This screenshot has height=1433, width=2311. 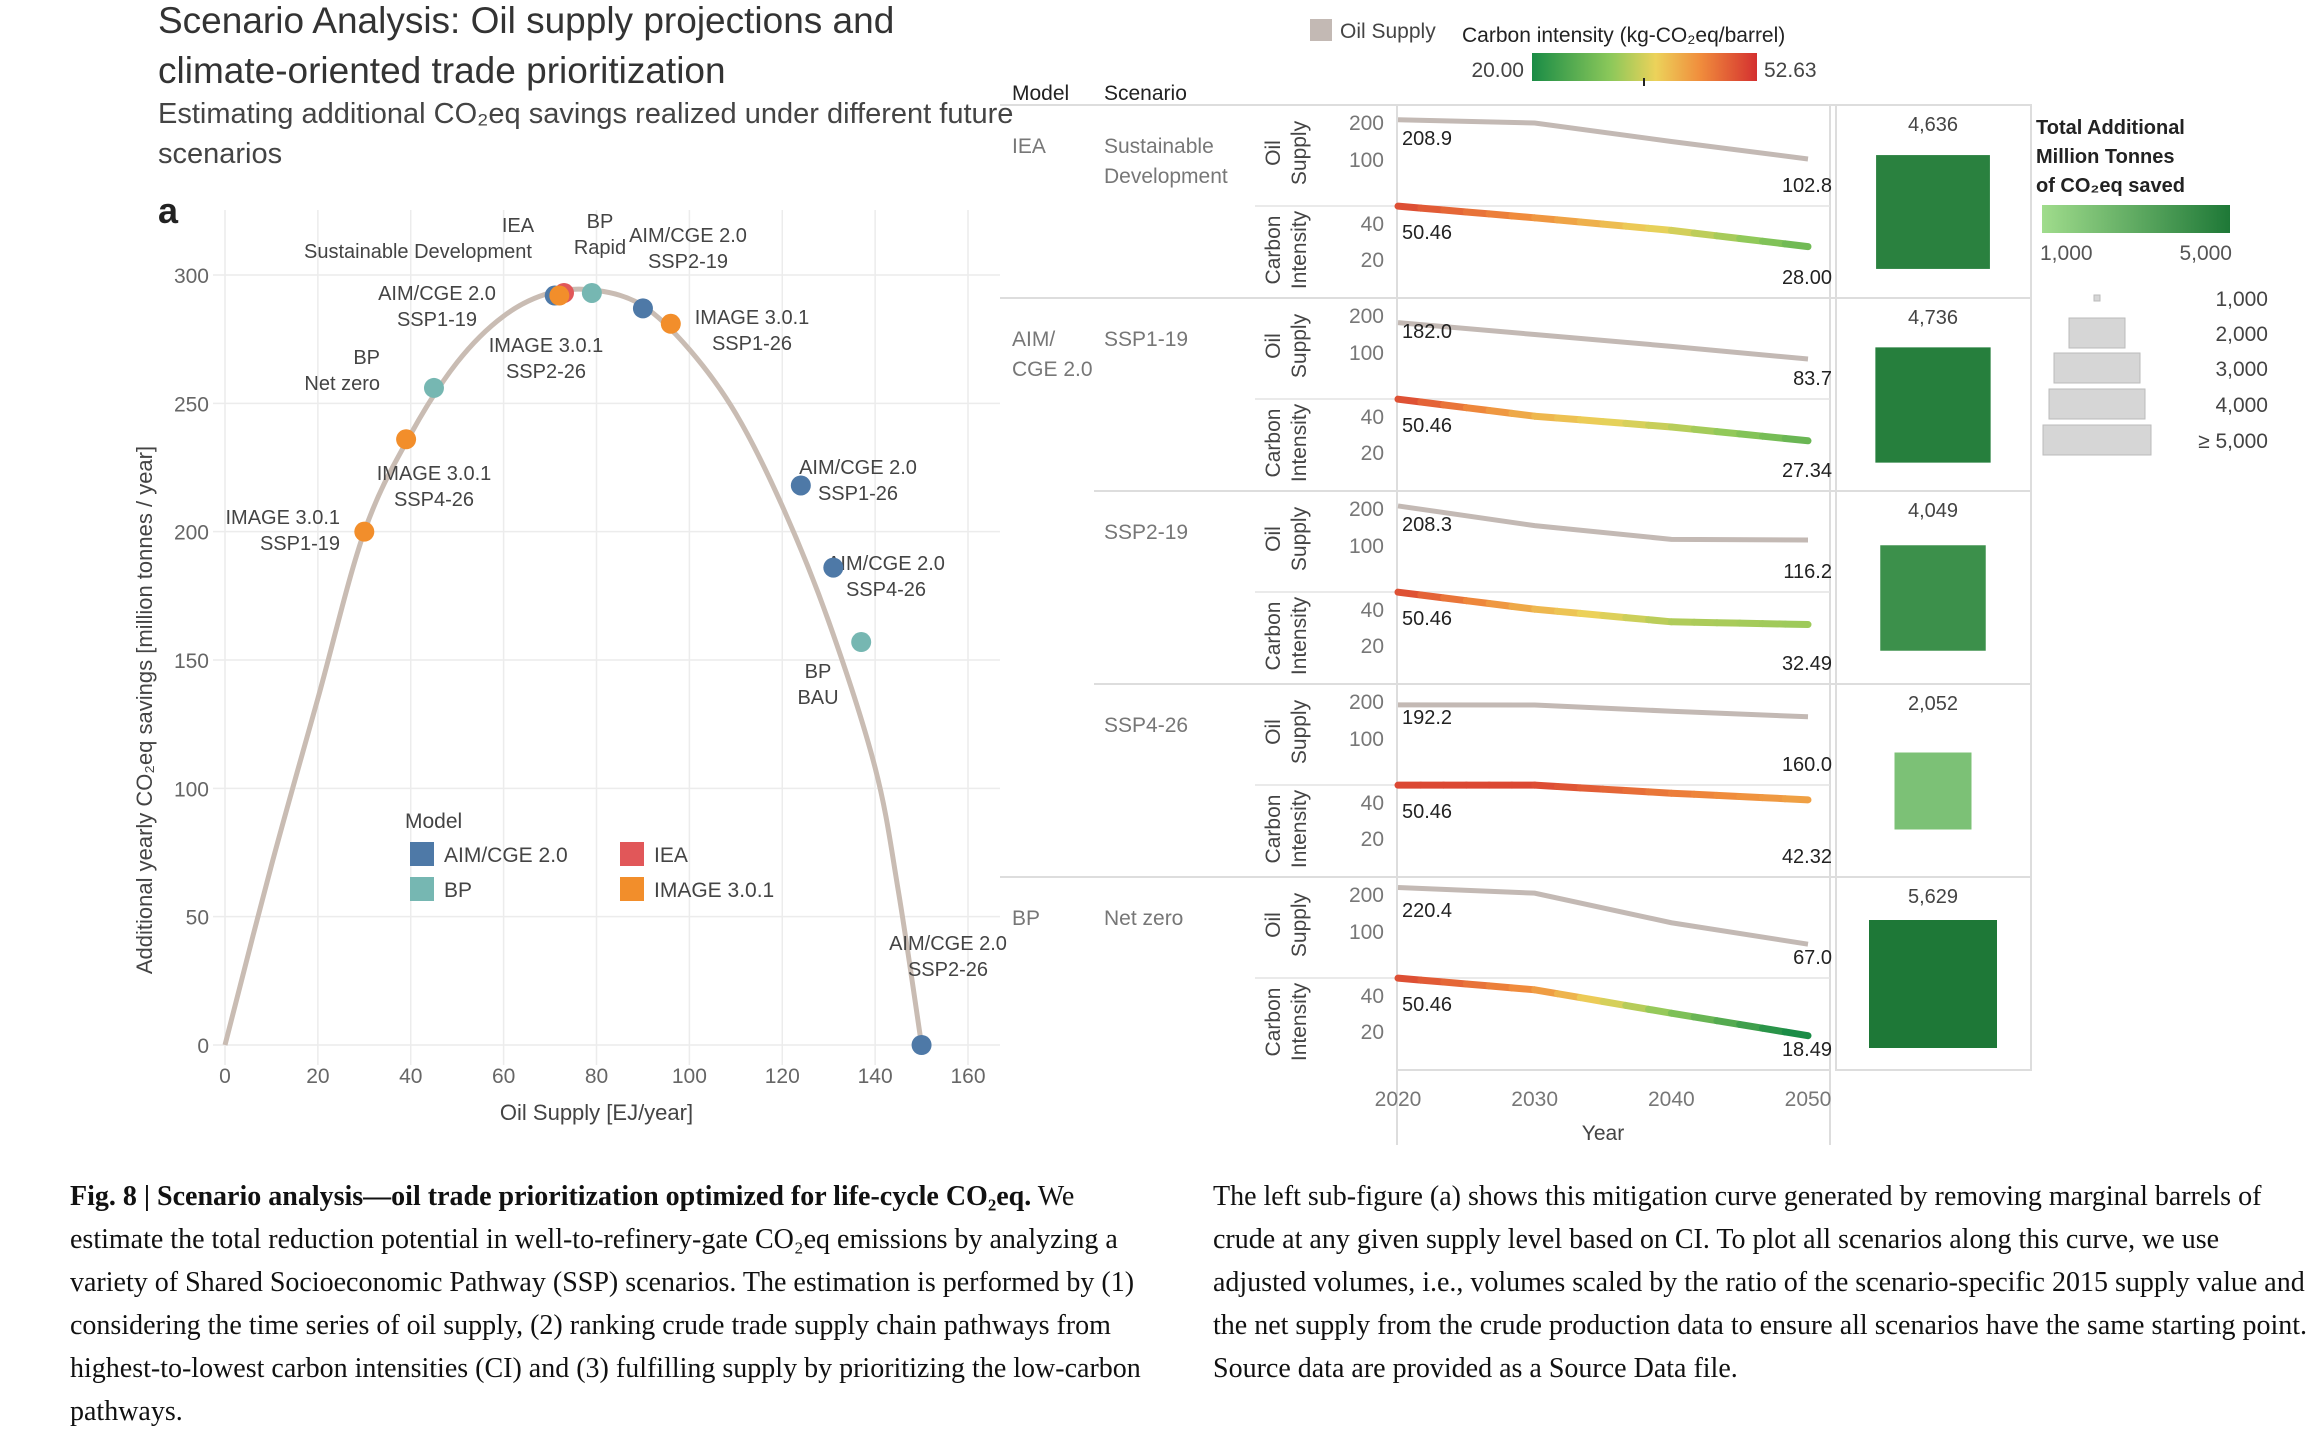 I want to click on savings-value-label: 5,629, so click(x=1933, y=897).